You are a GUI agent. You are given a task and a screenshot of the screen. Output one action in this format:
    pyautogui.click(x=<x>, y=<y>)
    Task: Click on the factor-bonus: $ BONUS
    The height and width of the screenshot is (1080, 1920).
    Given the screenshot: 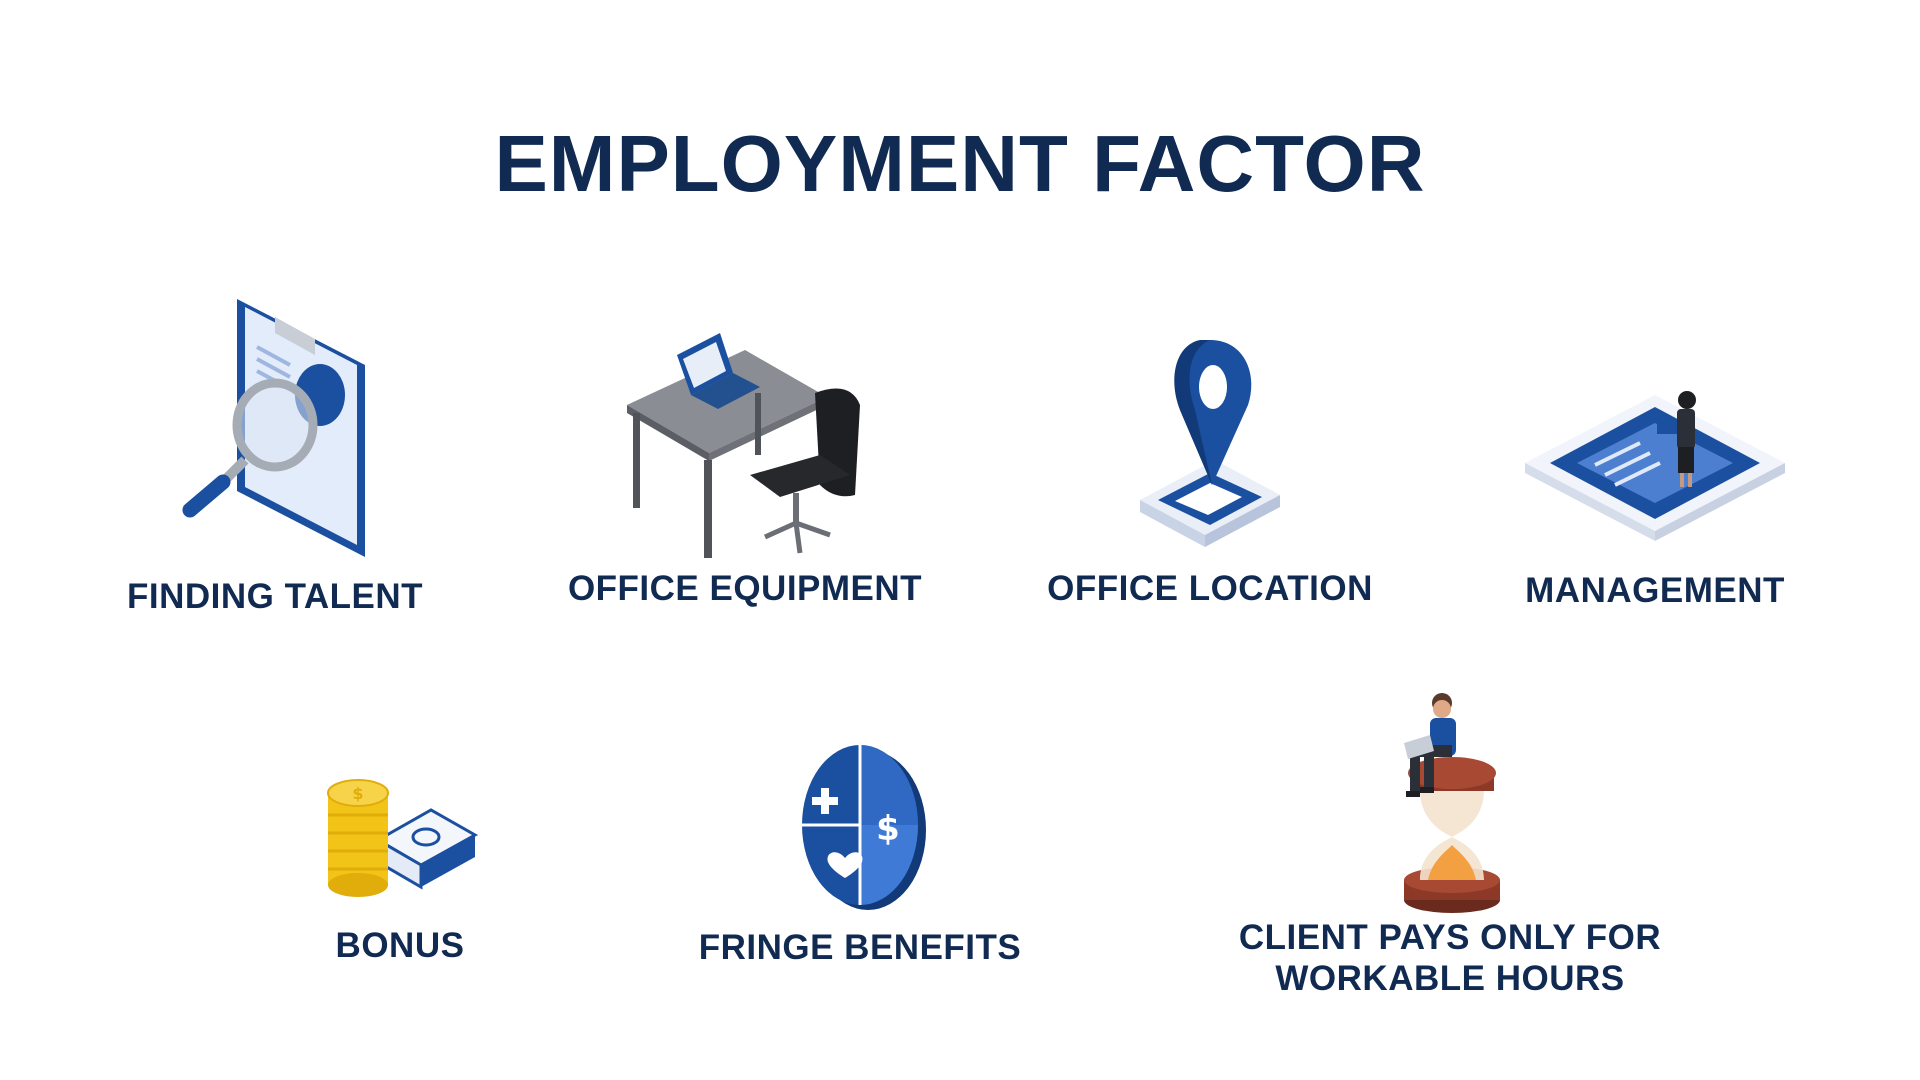 What is the action you would take?
    pyautogui.click(x=400, y=865)
    